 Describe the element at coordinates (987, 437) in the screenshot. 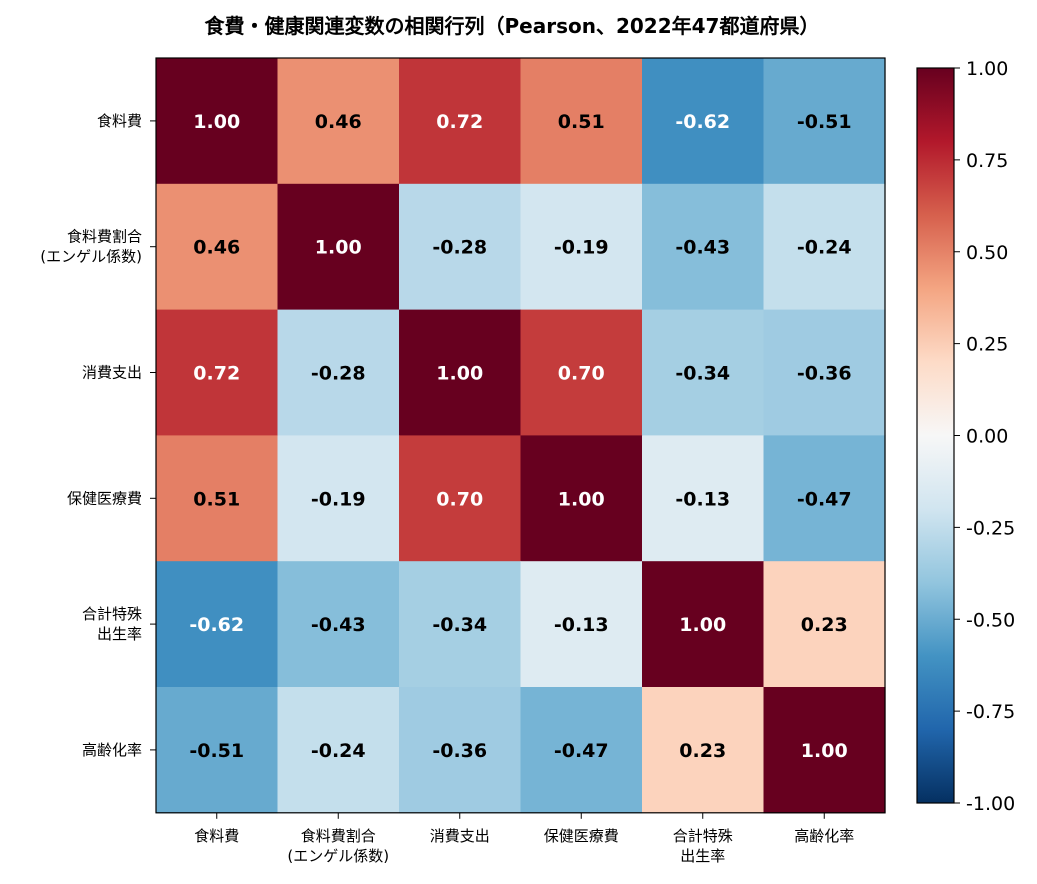

I see `colorbar-tick-label: 0.00` at that location.